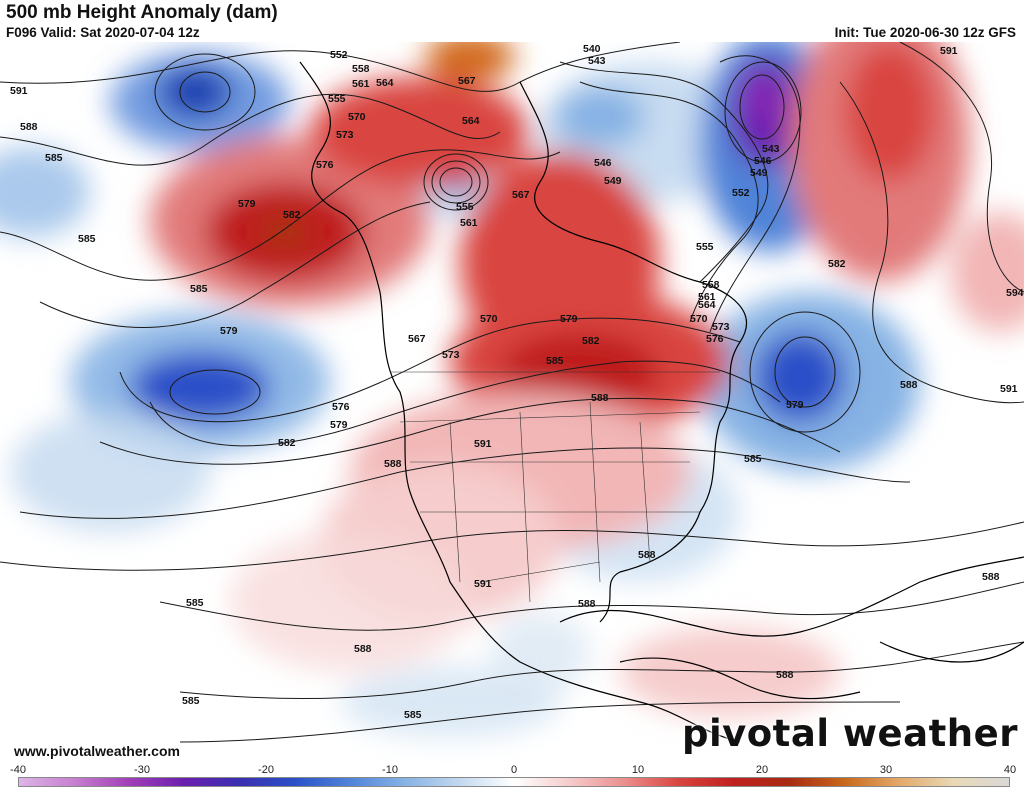  What do you see at coordinates (849, 733) in the screenshot?
I see `pivotal-weather-logo: pivotal weather` at bounding box center [849, 733].